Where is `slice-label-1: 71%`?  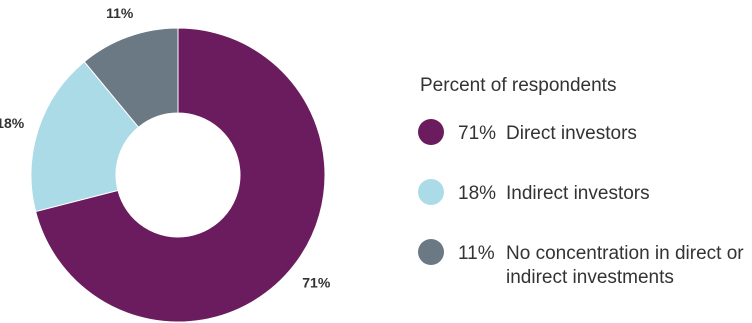 slice-label-1: 71% is located at coordinates (316, 282).